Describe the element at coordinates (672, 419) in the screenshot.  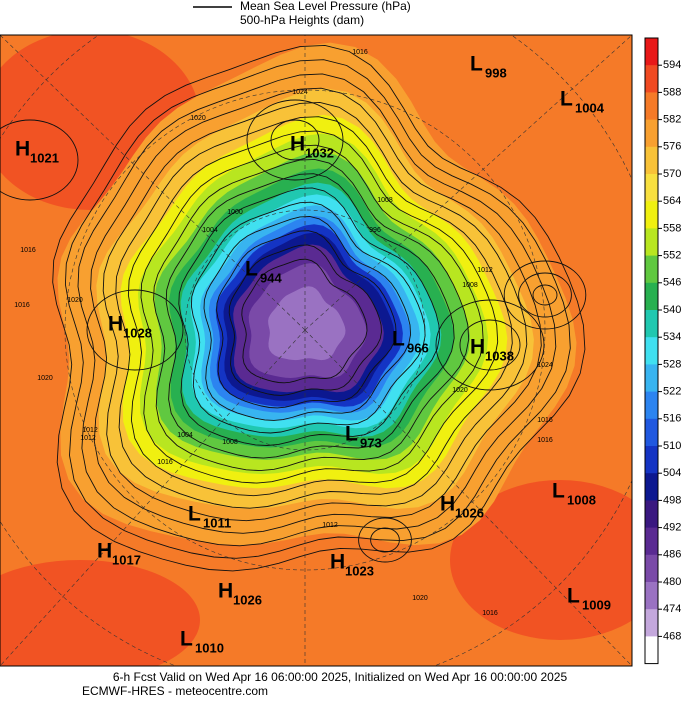
I see `colorbar-tick-label: 516` at that location.